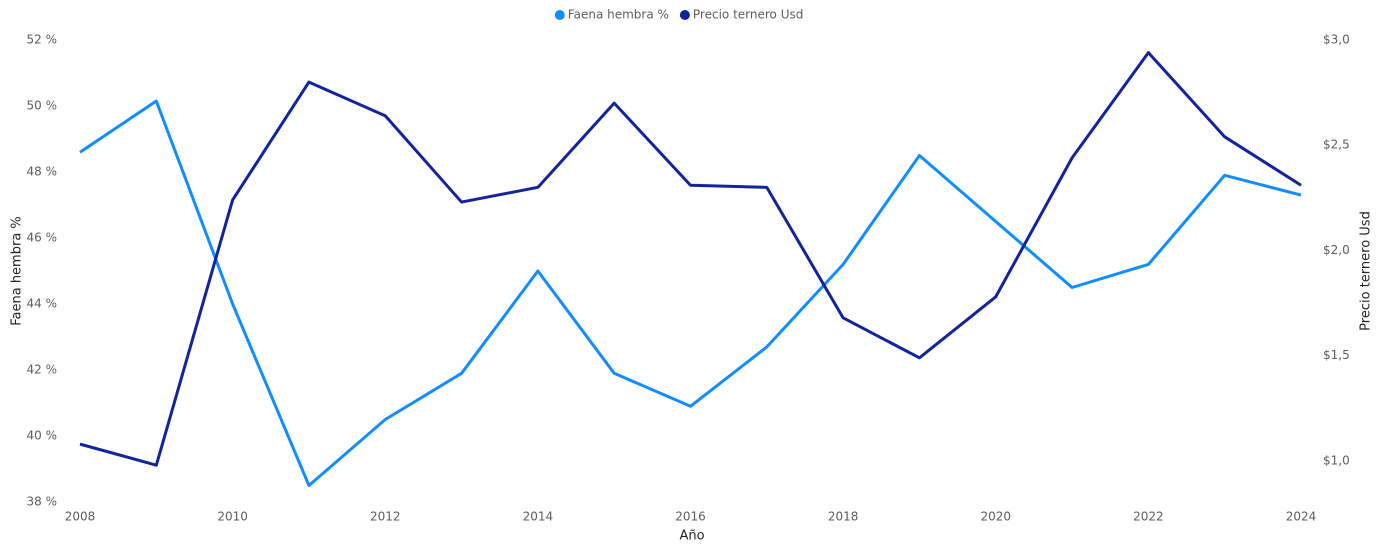 This screenshot has height=544, width=1384. What do you see at coordinates (1301, 517) in the screenshot?
I see `x-tick-label: 2024` at bounding box center [1301, 517].